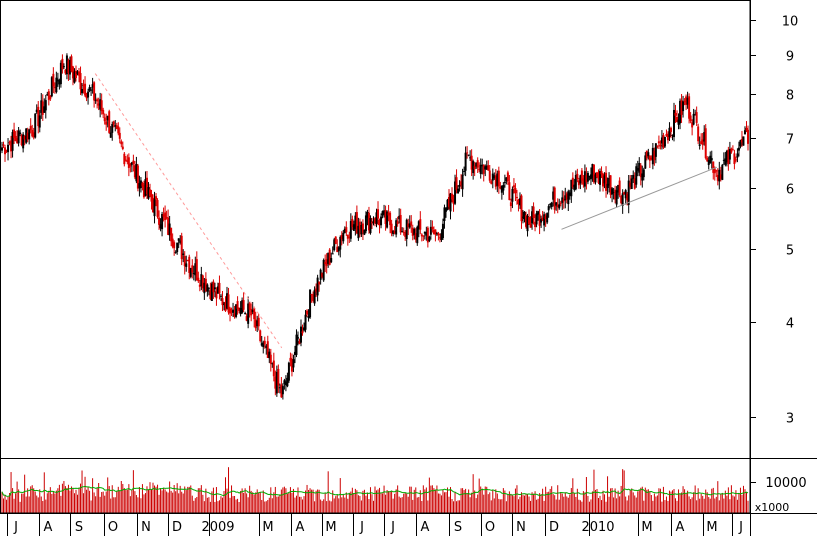  I want to click on volume-panel, so click(375, 490).